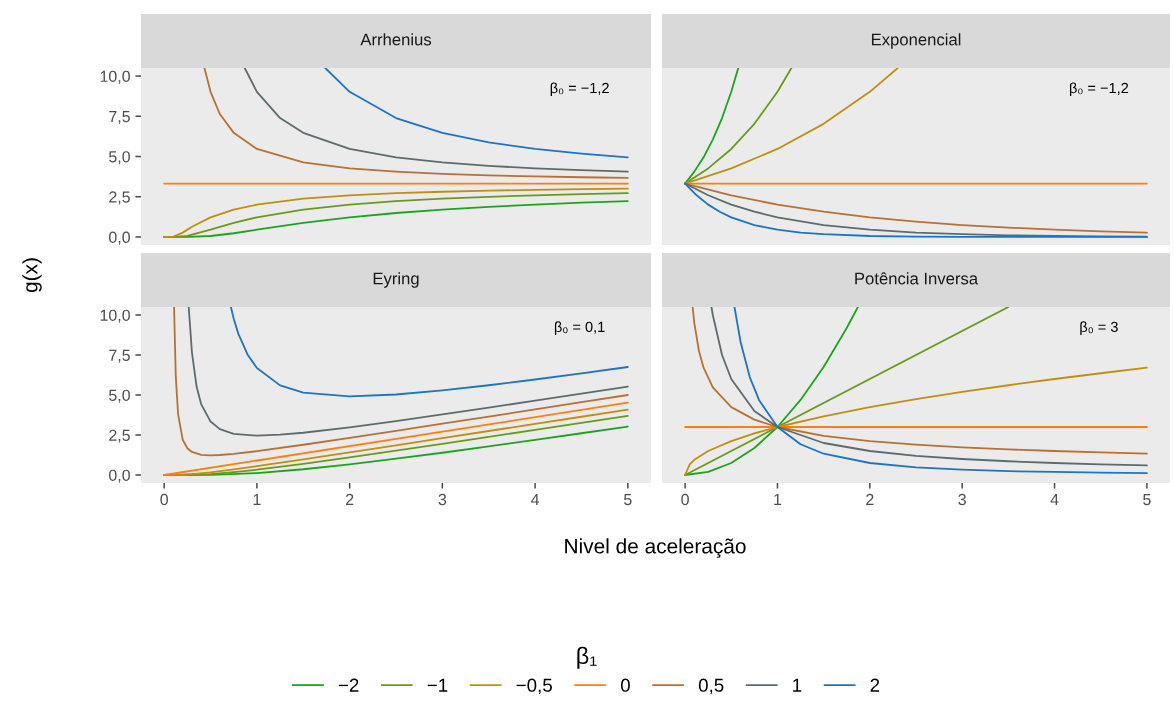 This screenshot has width=1173, height=716. What do you see at coordinates (625, 685) in the screenshot?
I see `legend-label: 0` at bounding box center [625, 685].